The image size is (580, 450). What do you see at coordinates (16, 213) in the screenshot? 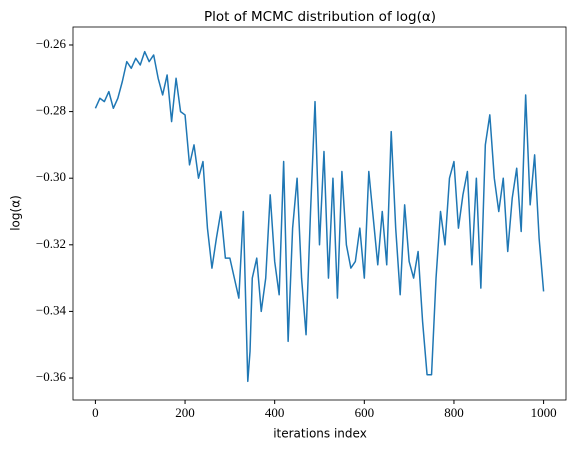
I see `y-axis-label: log(α)` at bounding box center [16, 213].